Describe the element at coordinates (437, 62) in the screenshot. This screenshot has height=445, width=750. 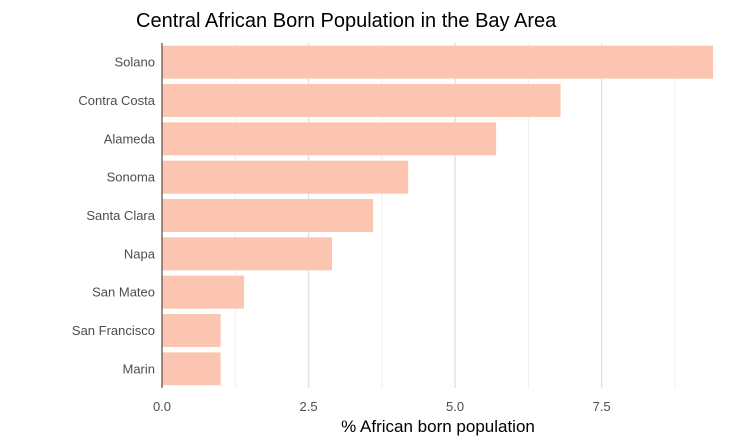
I see `bar-solano` at that location.